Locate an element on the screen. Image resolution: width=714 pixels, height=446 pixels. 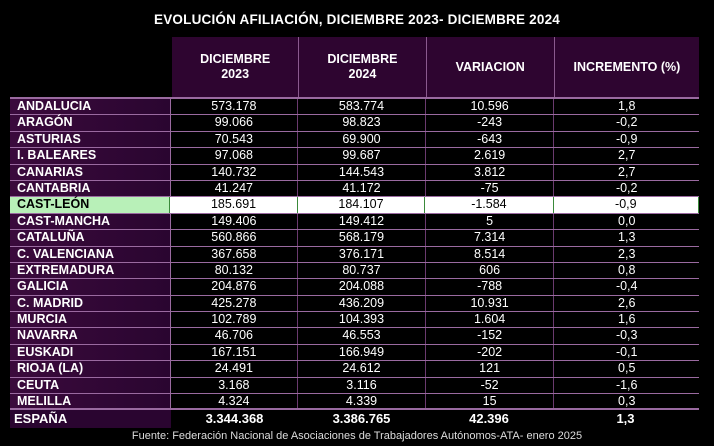
region-name: MURCIA is located at coordinates (90, 320).